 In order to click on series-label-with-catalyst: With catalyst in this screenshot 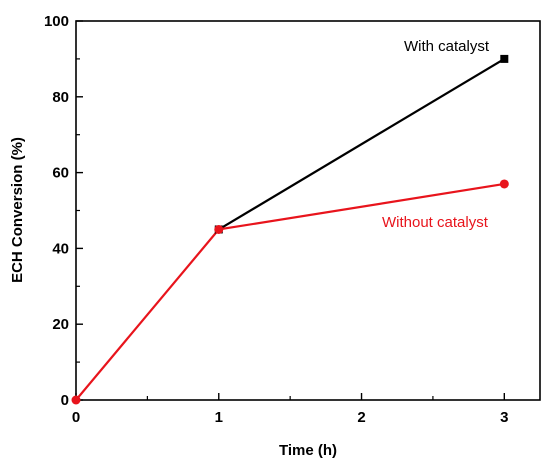, I will do `click(447, 46)`.